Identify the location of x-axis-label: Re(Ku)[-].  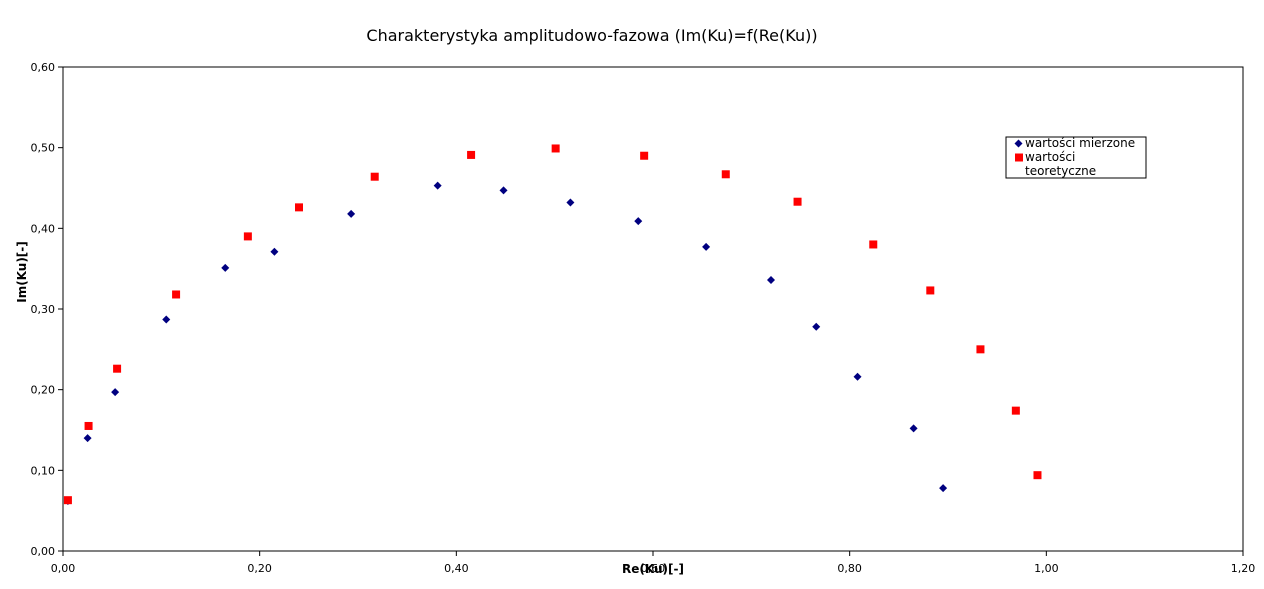
(653, 569).